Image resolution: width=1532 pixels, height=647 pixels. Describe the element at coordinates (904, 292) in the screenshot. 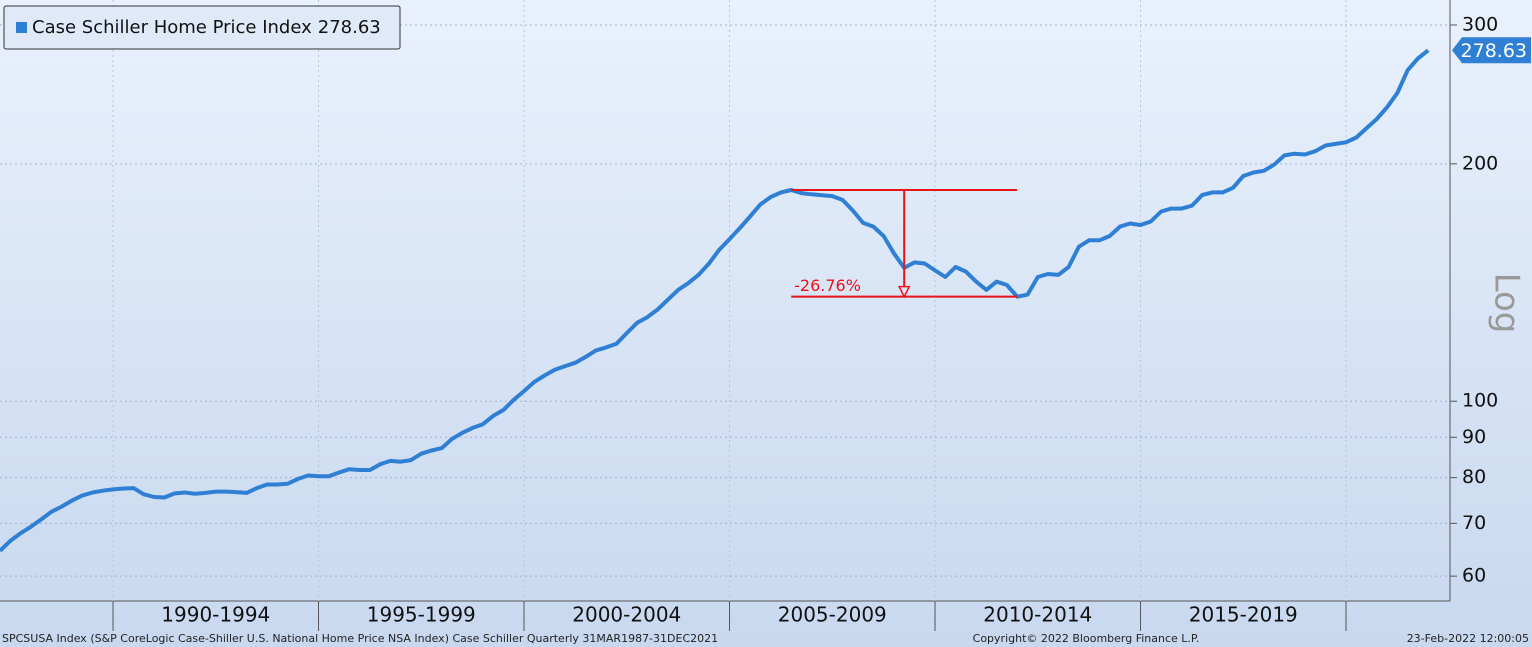

I see `arrow-head` at that location.